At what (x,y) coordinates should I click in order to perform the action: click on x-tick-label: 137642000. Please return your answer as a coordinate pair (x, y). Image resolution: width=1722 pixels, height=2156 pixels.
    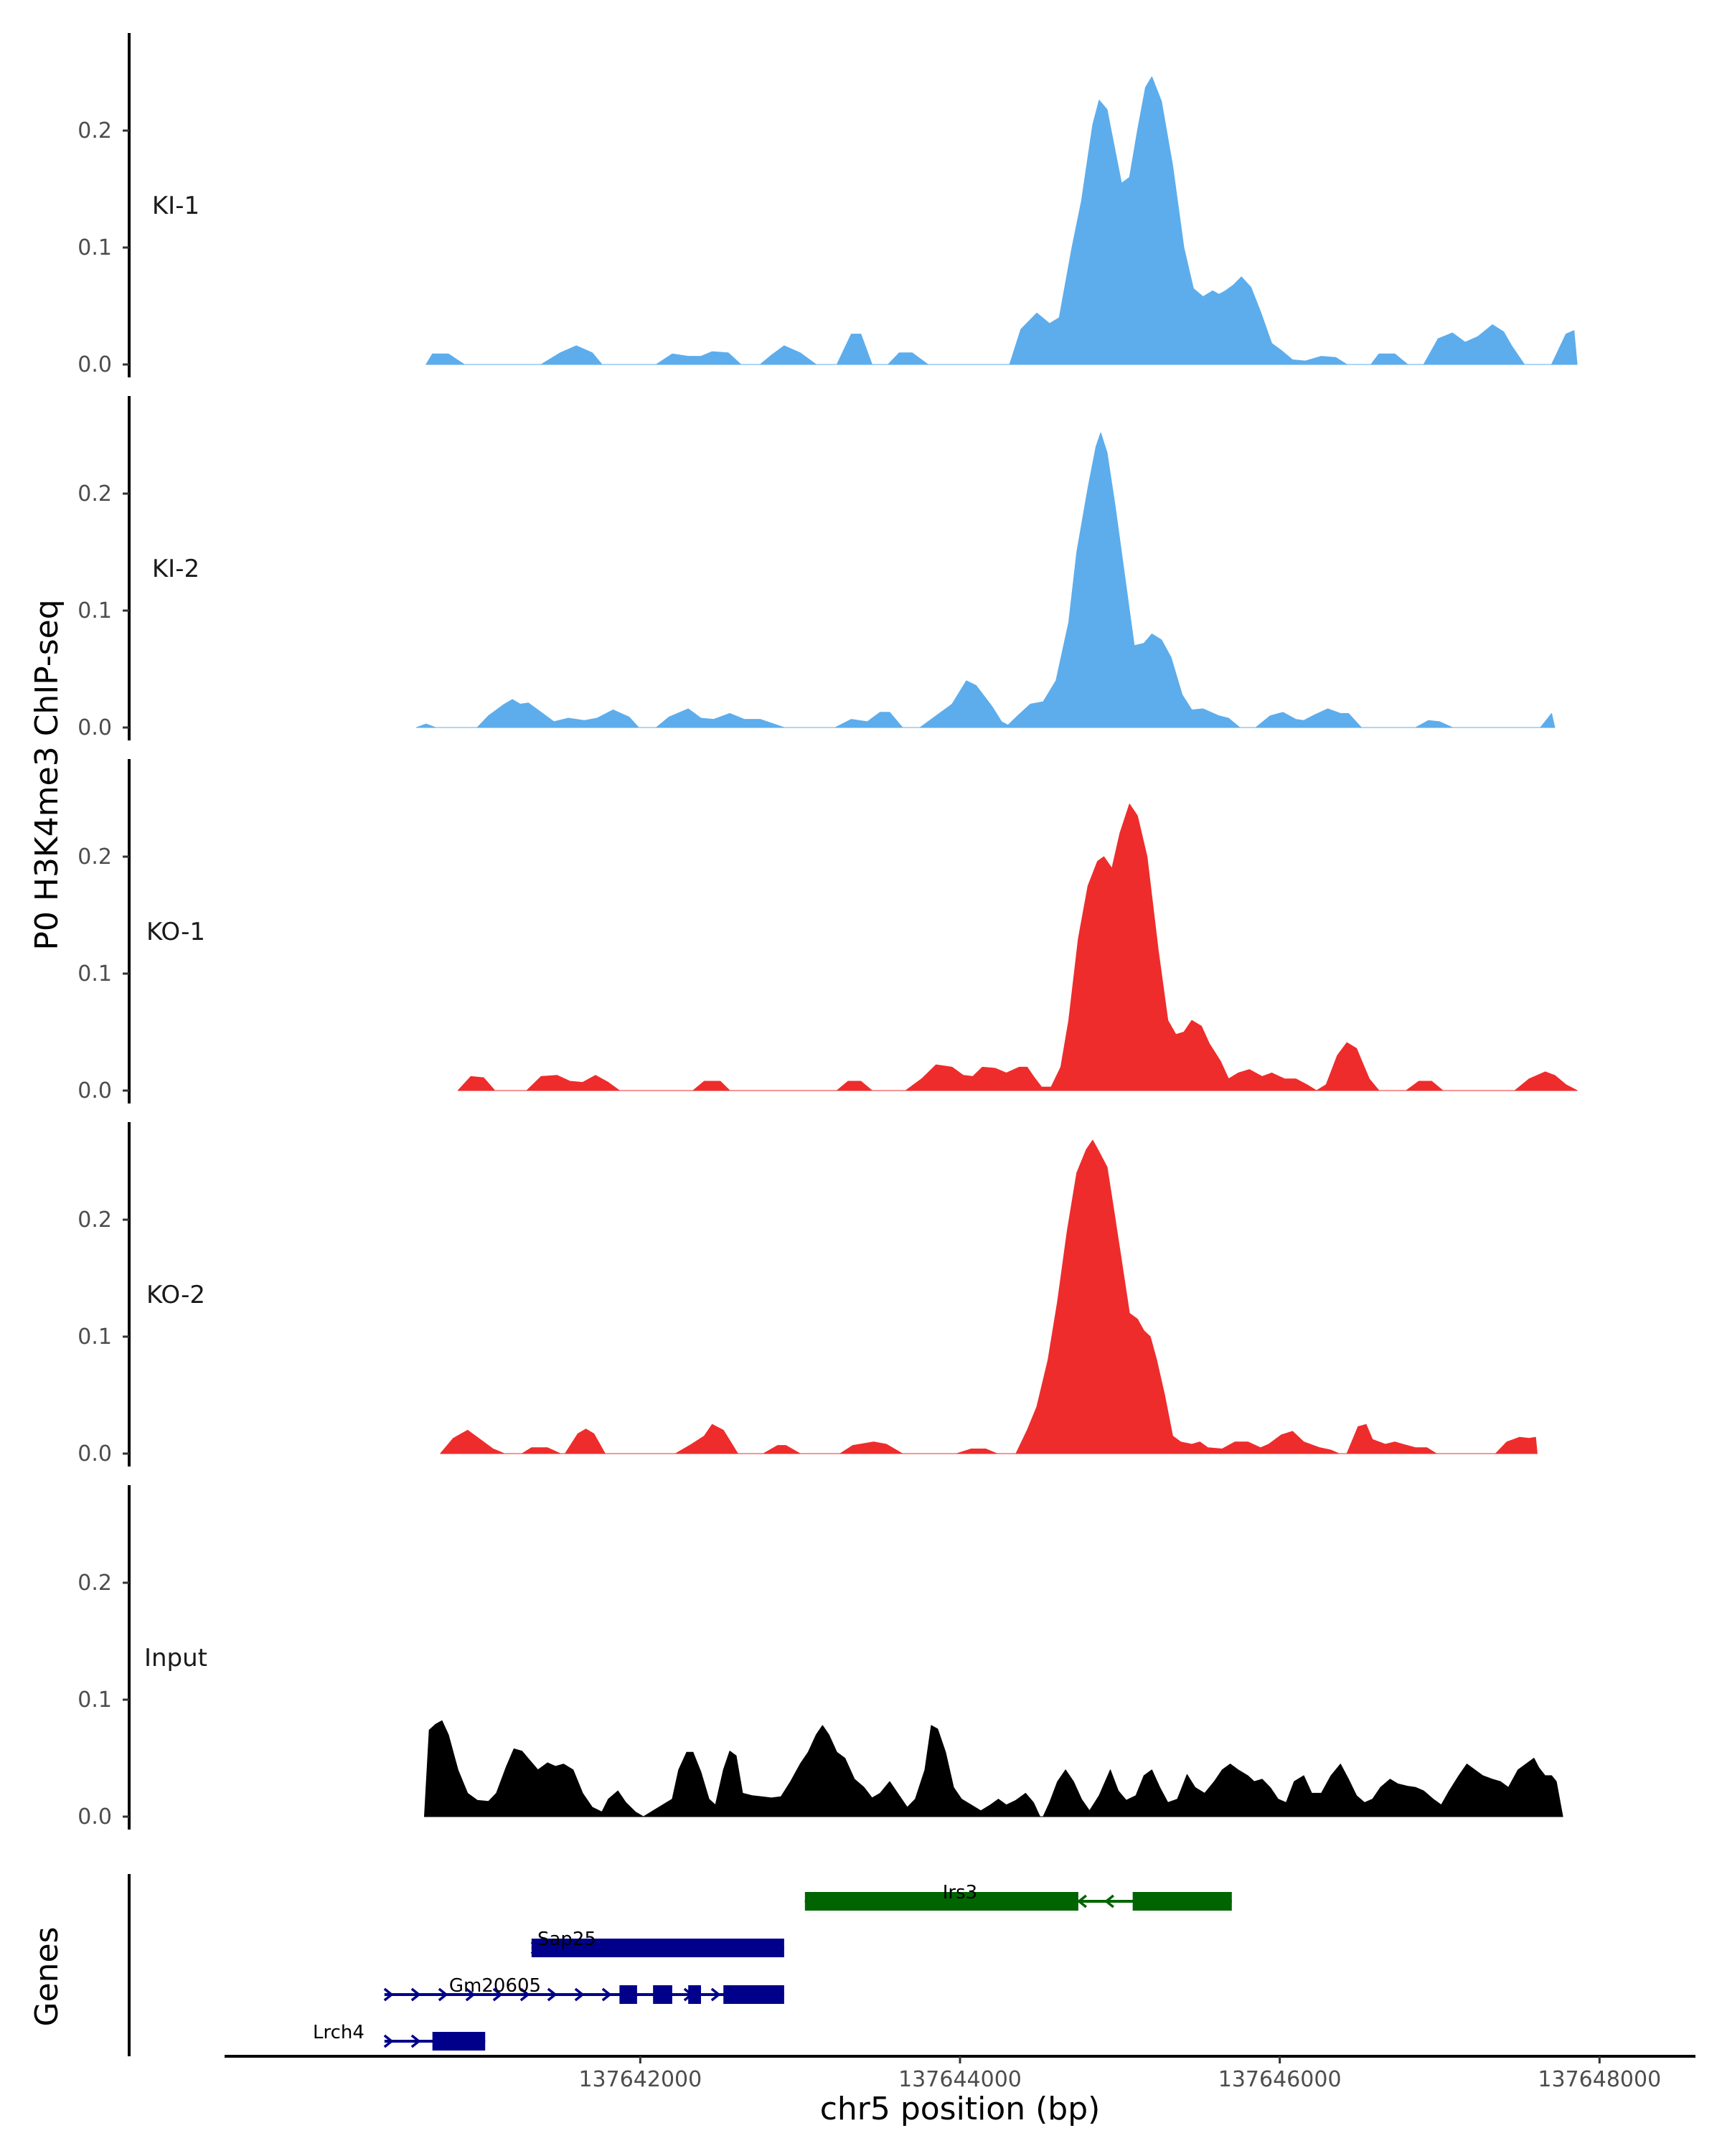
    Looking at the image, I should click on (640, 2079).